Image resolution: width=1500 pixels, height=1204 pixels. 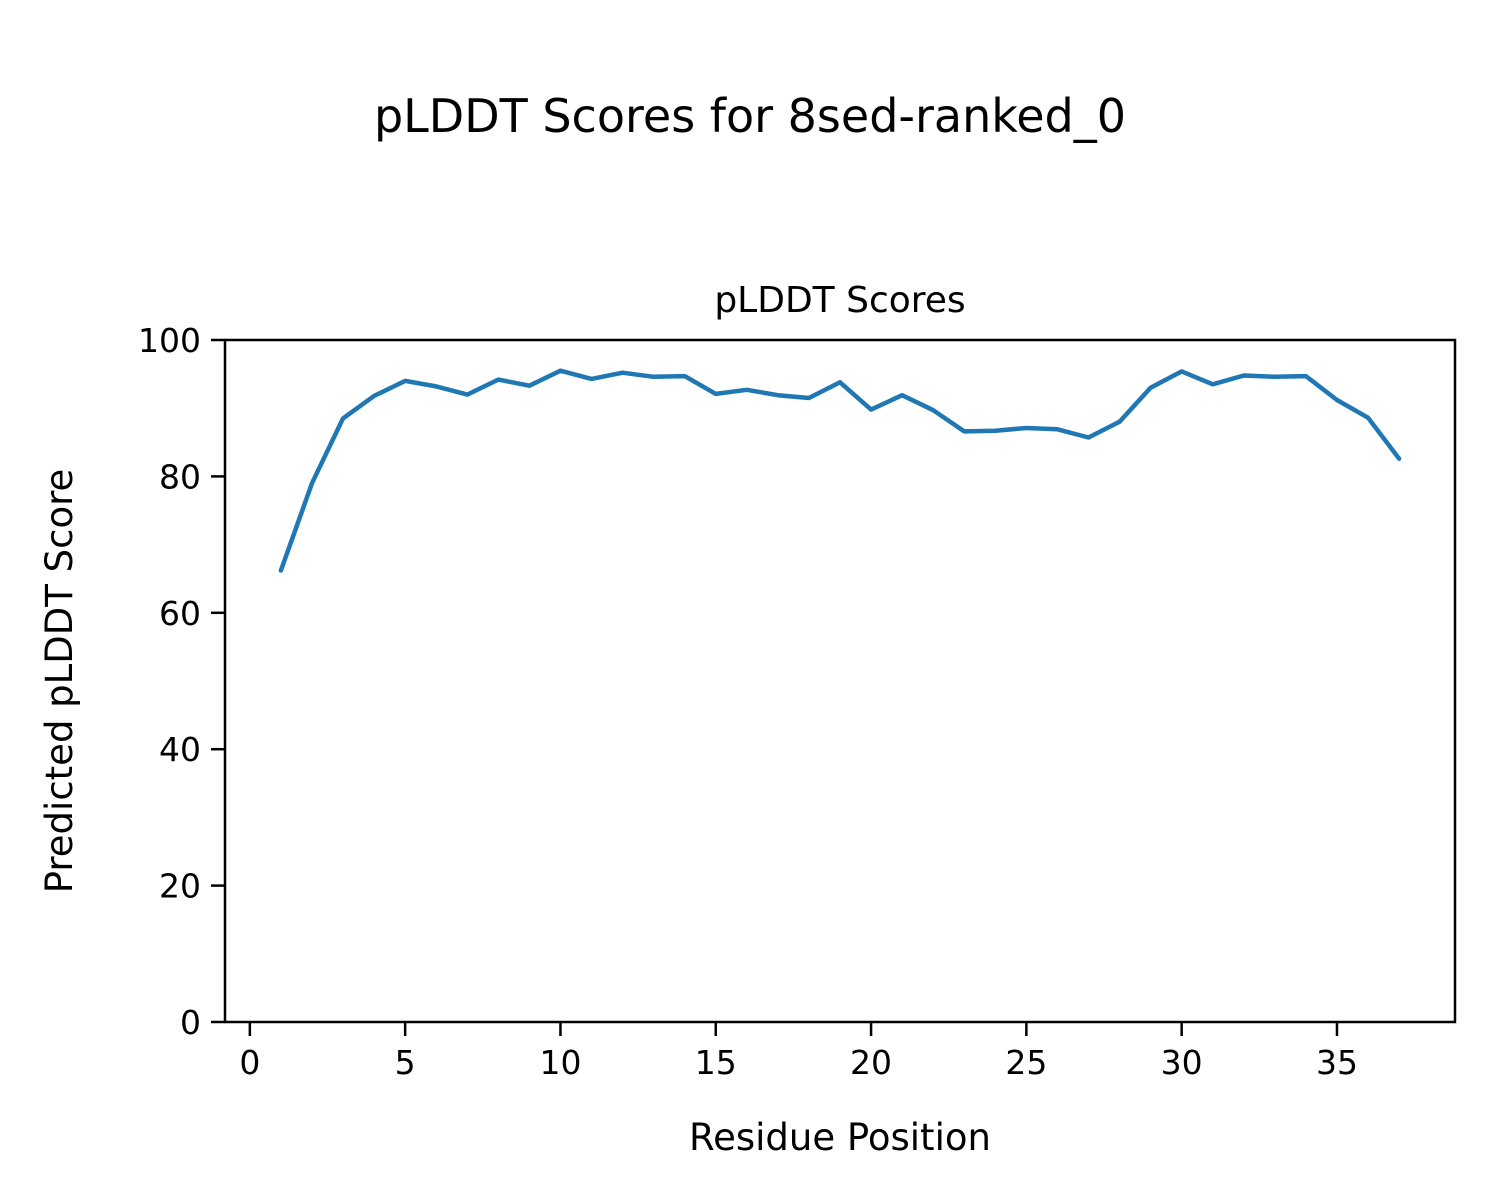 I want to click on x-tick-label: 25, so click(x=1026, y=1062).